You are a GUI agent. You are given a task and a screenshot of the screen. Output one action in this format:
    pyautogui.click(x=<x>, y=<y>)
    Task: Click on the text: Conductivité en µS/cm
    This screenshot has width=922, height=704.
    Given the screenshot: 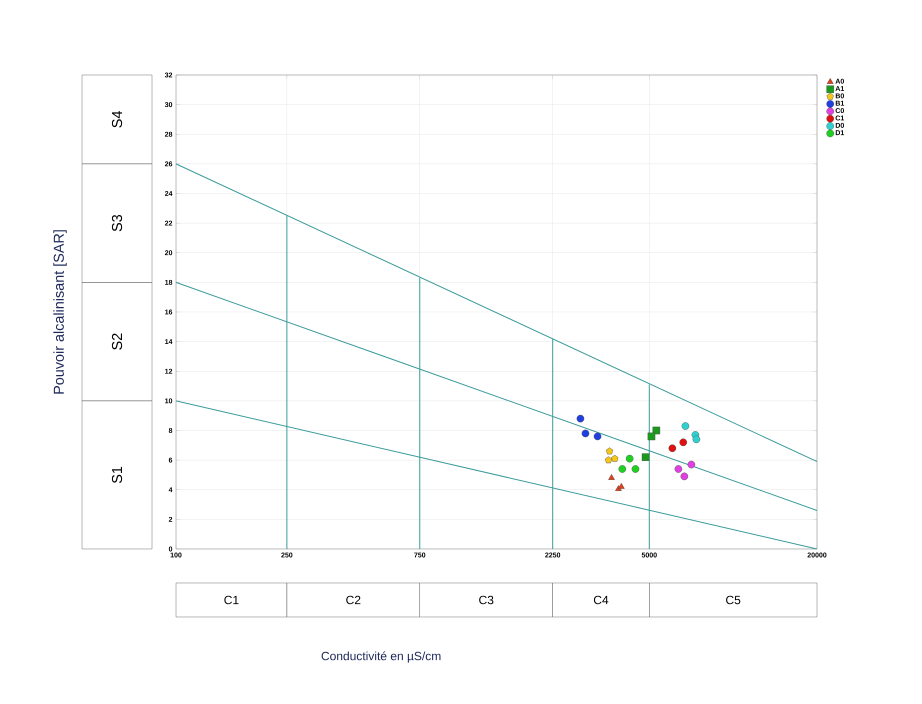 What is the action you would take?
    pyautogui.click(x=381, y=657)
    